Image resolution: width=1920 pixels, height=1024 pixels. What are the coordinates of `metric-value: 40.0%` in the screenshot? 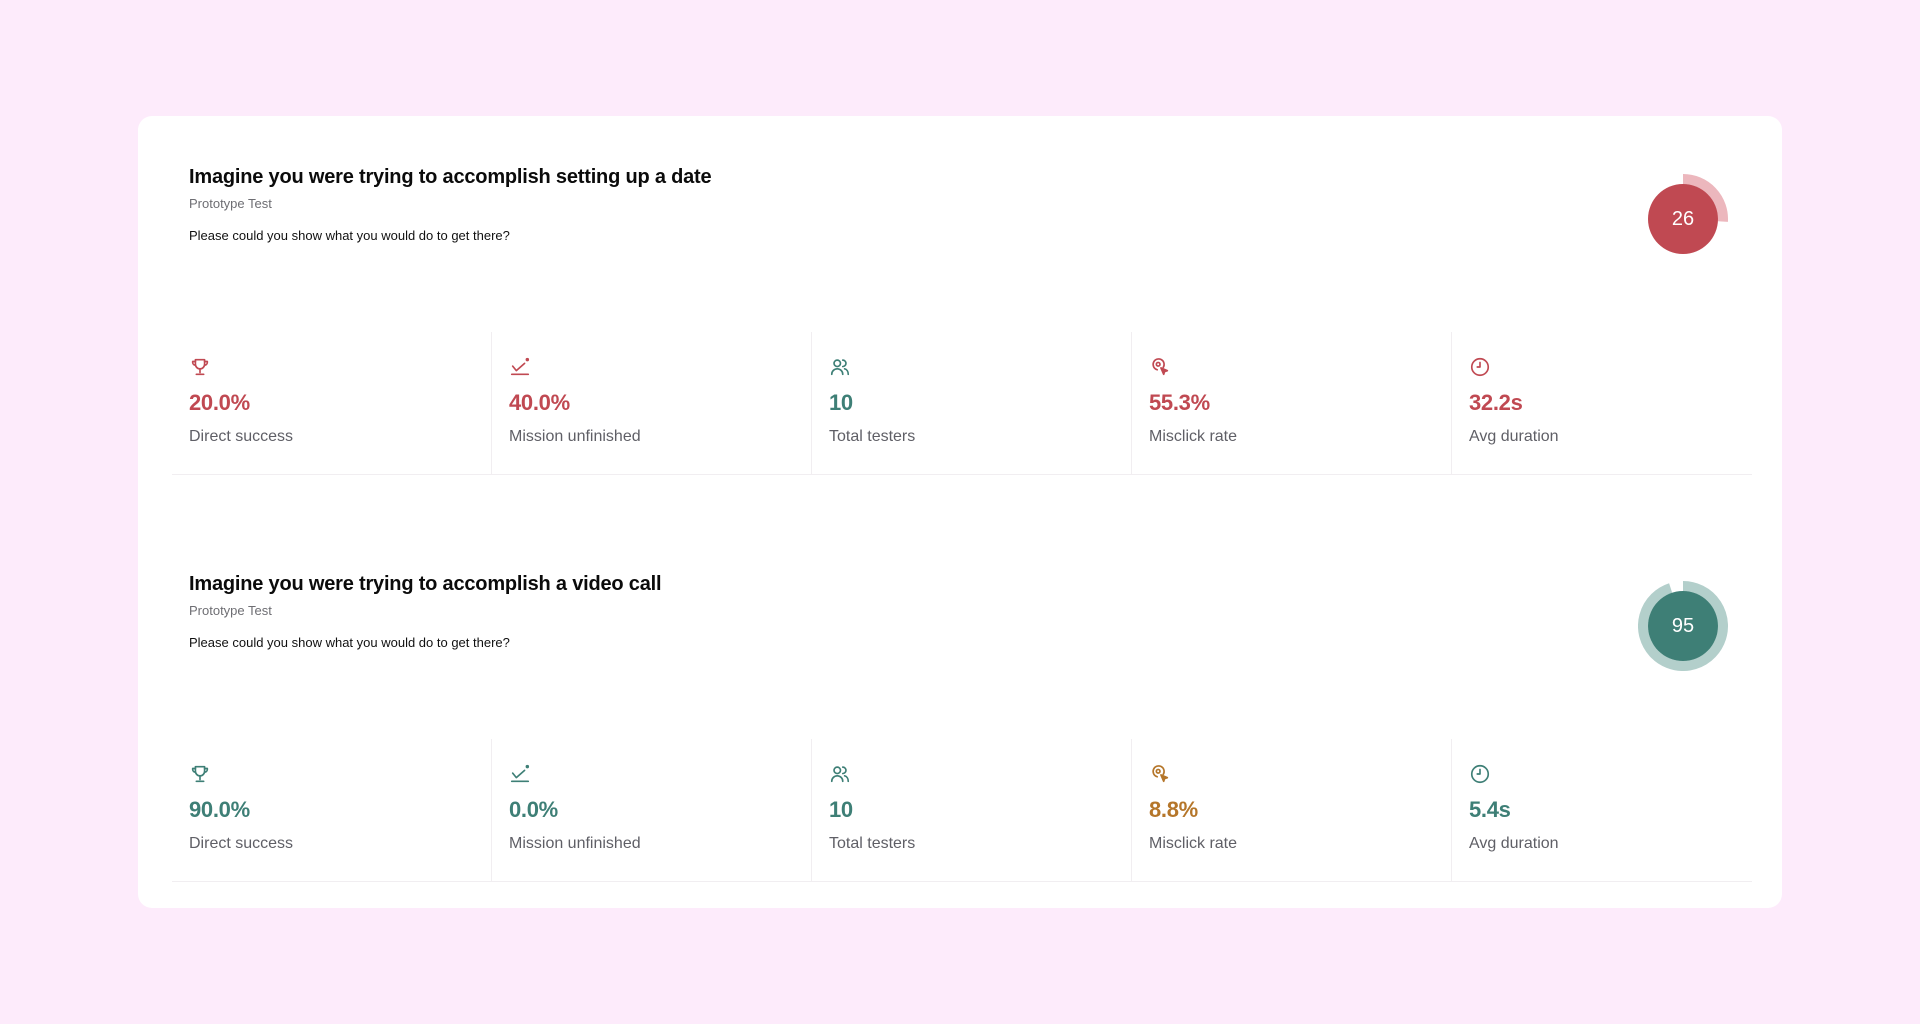 It's located at (539, 402).